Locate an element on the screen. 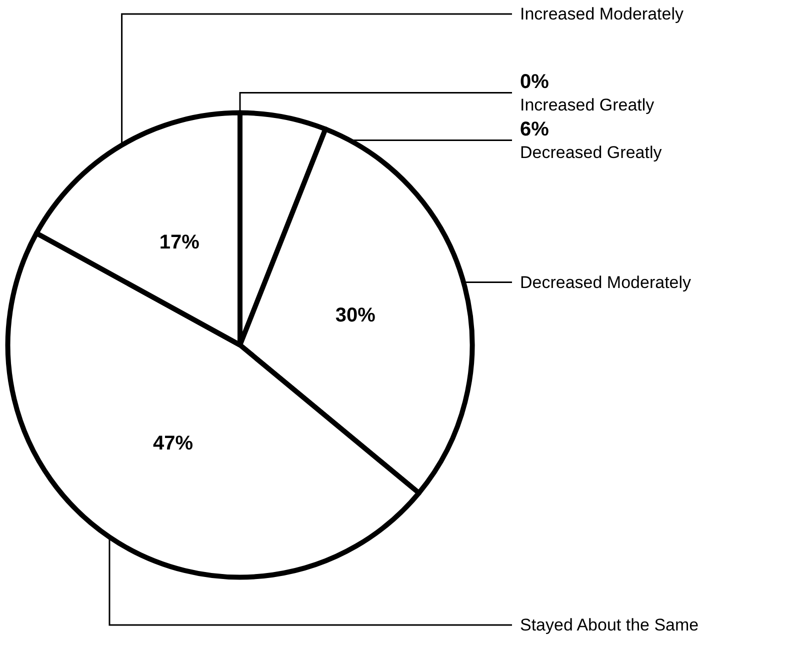 The width and height of the screenshot is (794, 645). text: 0% is located at coordinates (534, 81).